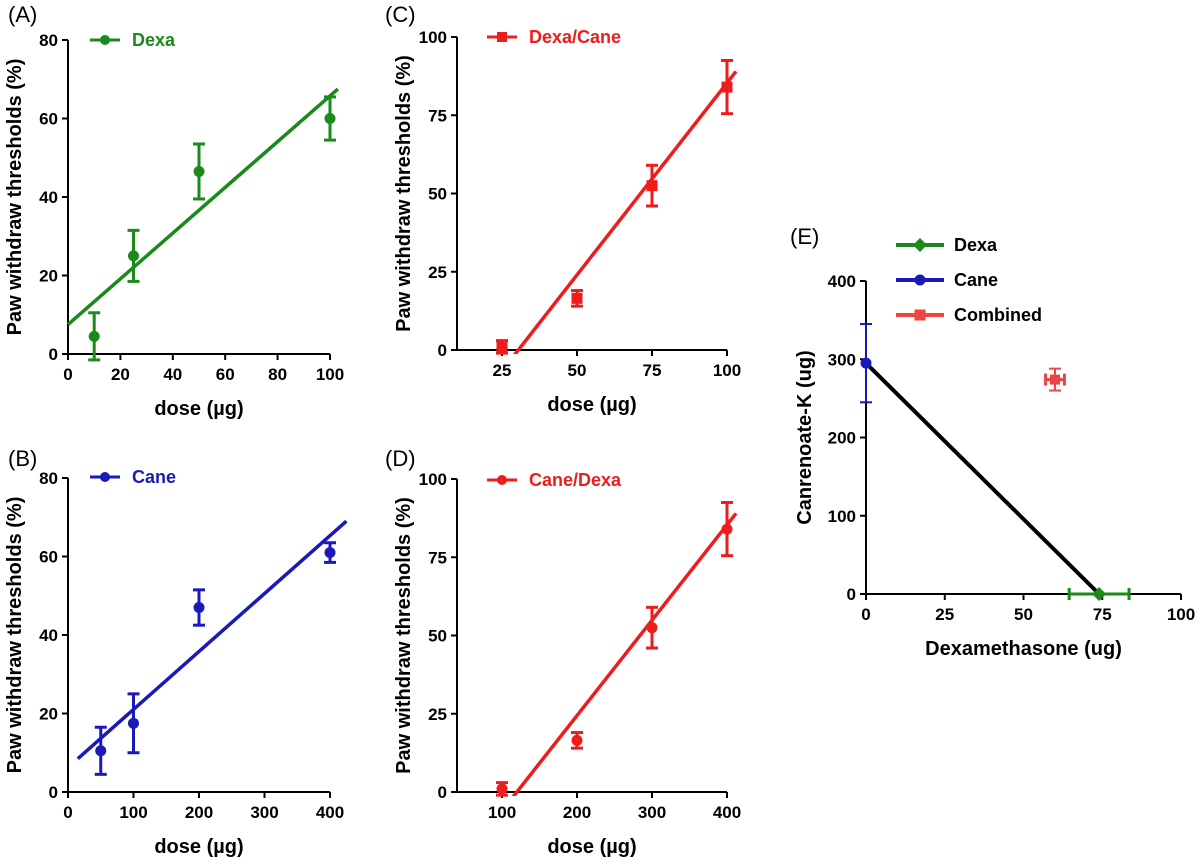 This screenshot has height=863, width=1199. Describe the element at coordinates (22, 458) in the screenshot. I see `panel-label: (B)` at that location.